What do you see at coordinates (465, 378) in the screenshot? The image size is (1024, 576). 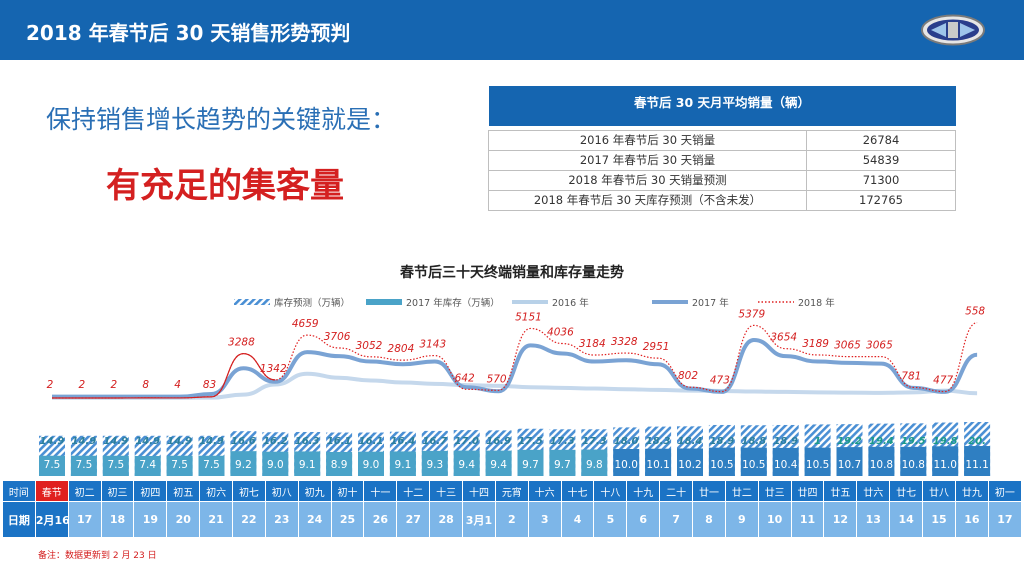 I see `data-label-sales: 642` at bounding box center [465, 378].